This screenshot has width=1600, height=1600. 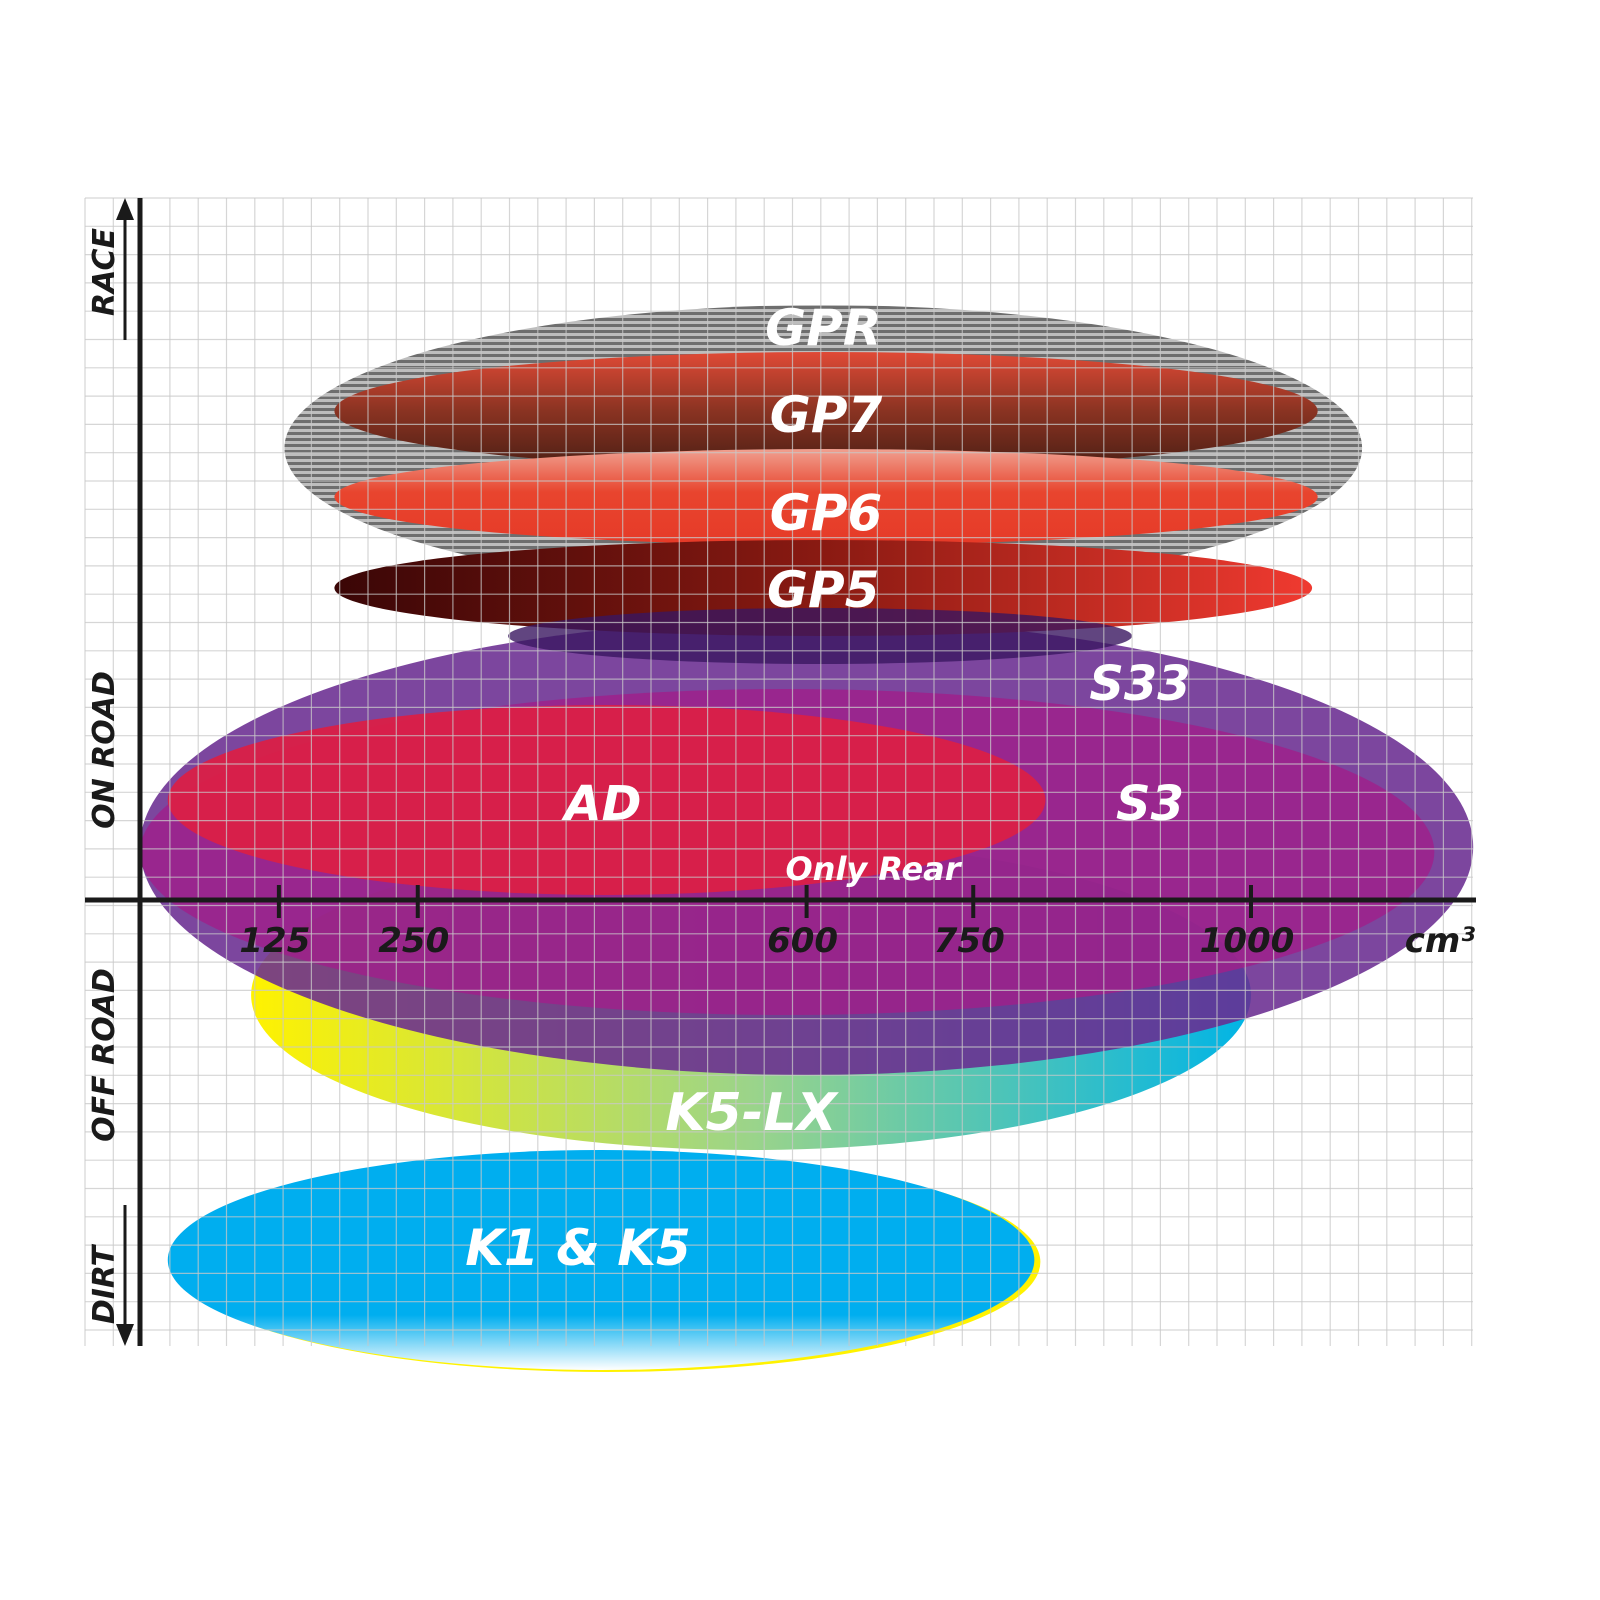 I want to click on ellipse-k1-k5, so click(x=601, y=1260).